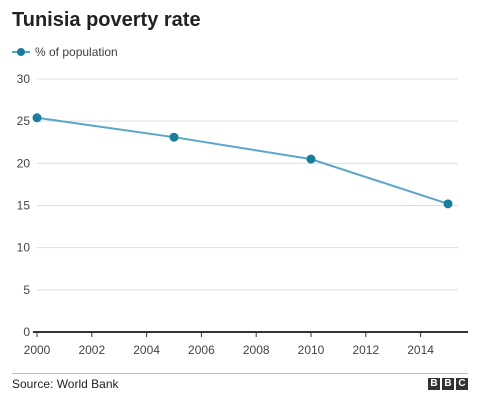 The width and height of the screenshot is (480, 405). I want to click on y-axis-labels: 0 5 10 15 20 25 30, so click(24, 205).